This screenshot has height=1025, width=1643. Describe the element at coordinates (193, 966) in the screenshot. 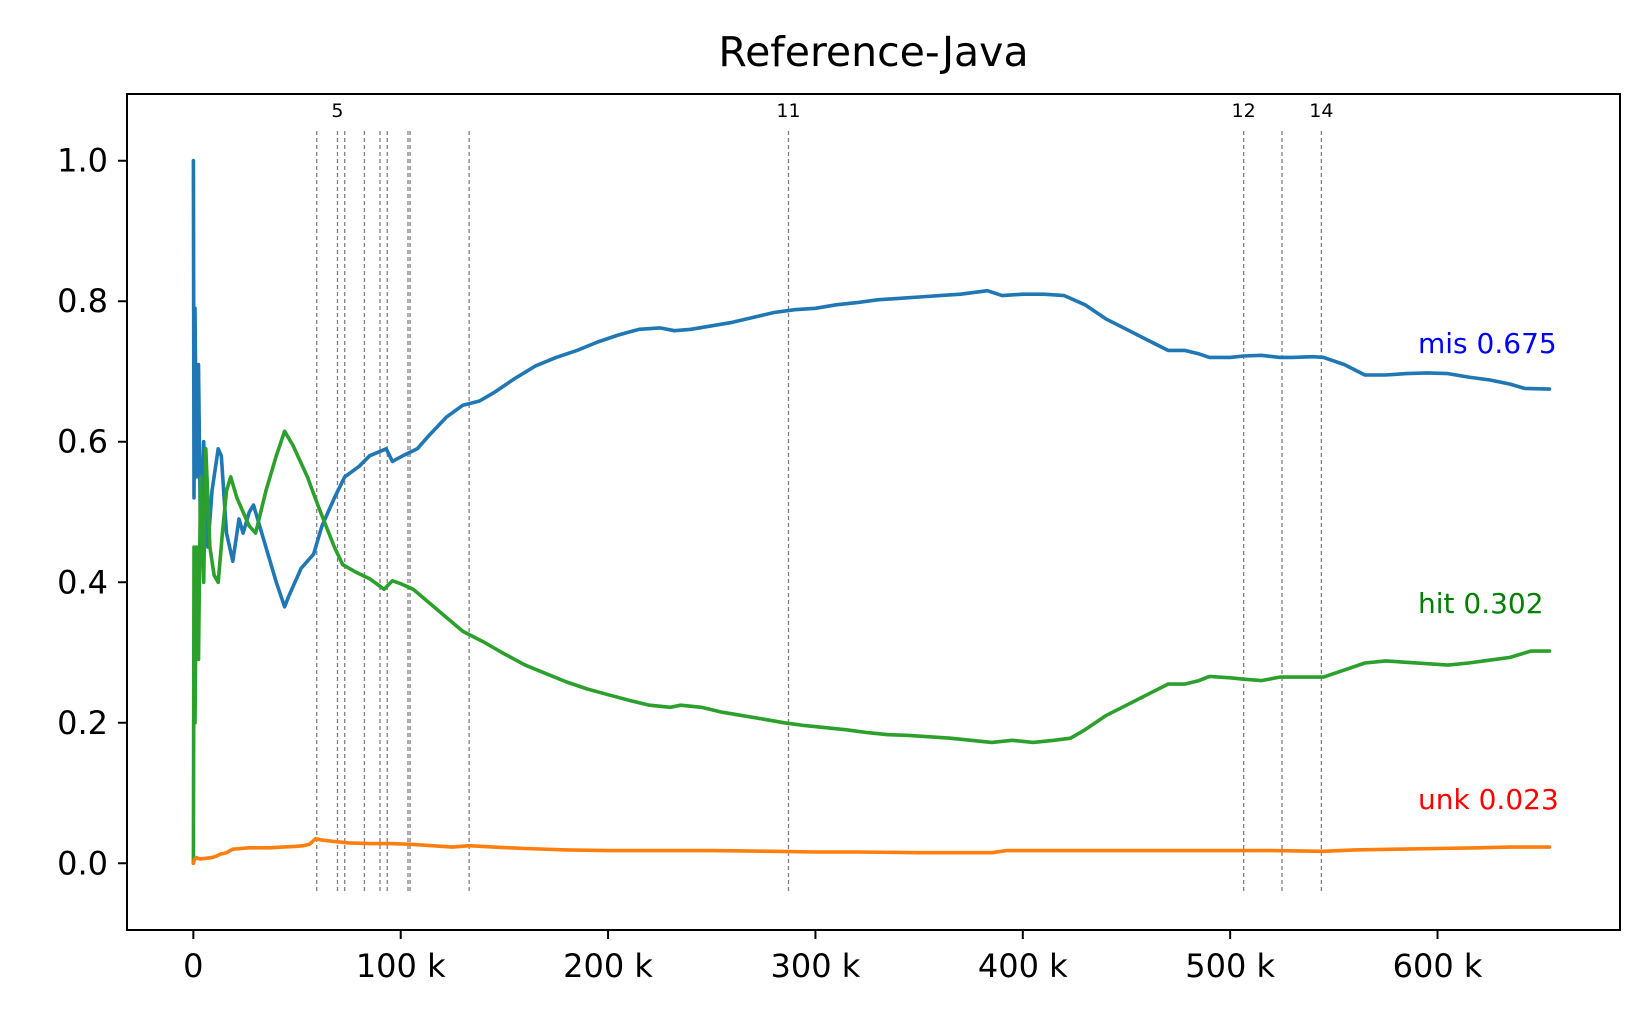

I see `x-tick-label: 0` at that location.